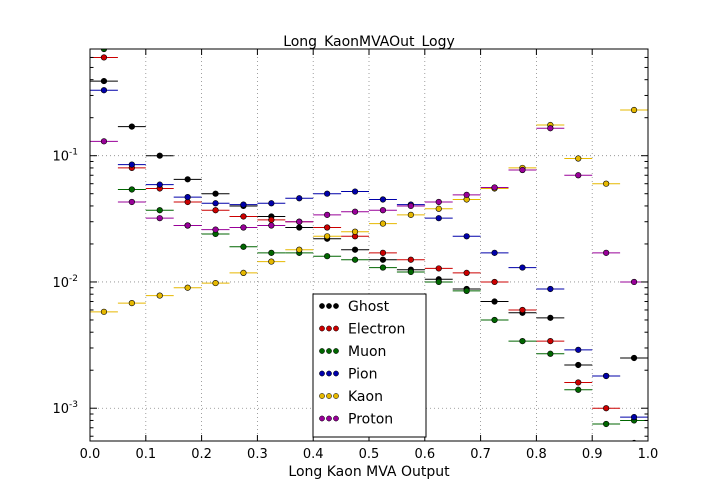  Describe the element at coordinates (257, 454) in the screenshot. I see `x-tick-label: 0.3` at that location.